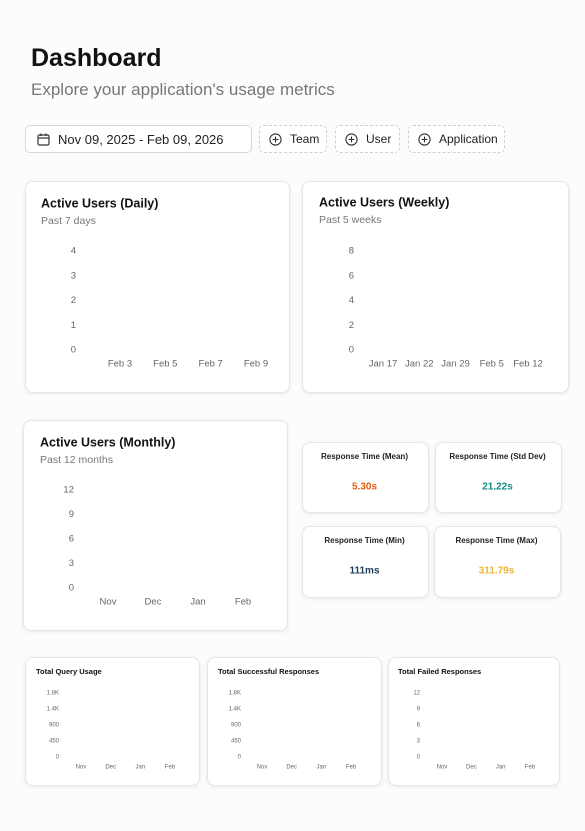 Image resolution: width=585 pixels, height=831 pixels. What do you see at coordinates (211, 364) in the screenshot?
I see `x-tick-label: Feb 7` at bounding box center [211, 364].